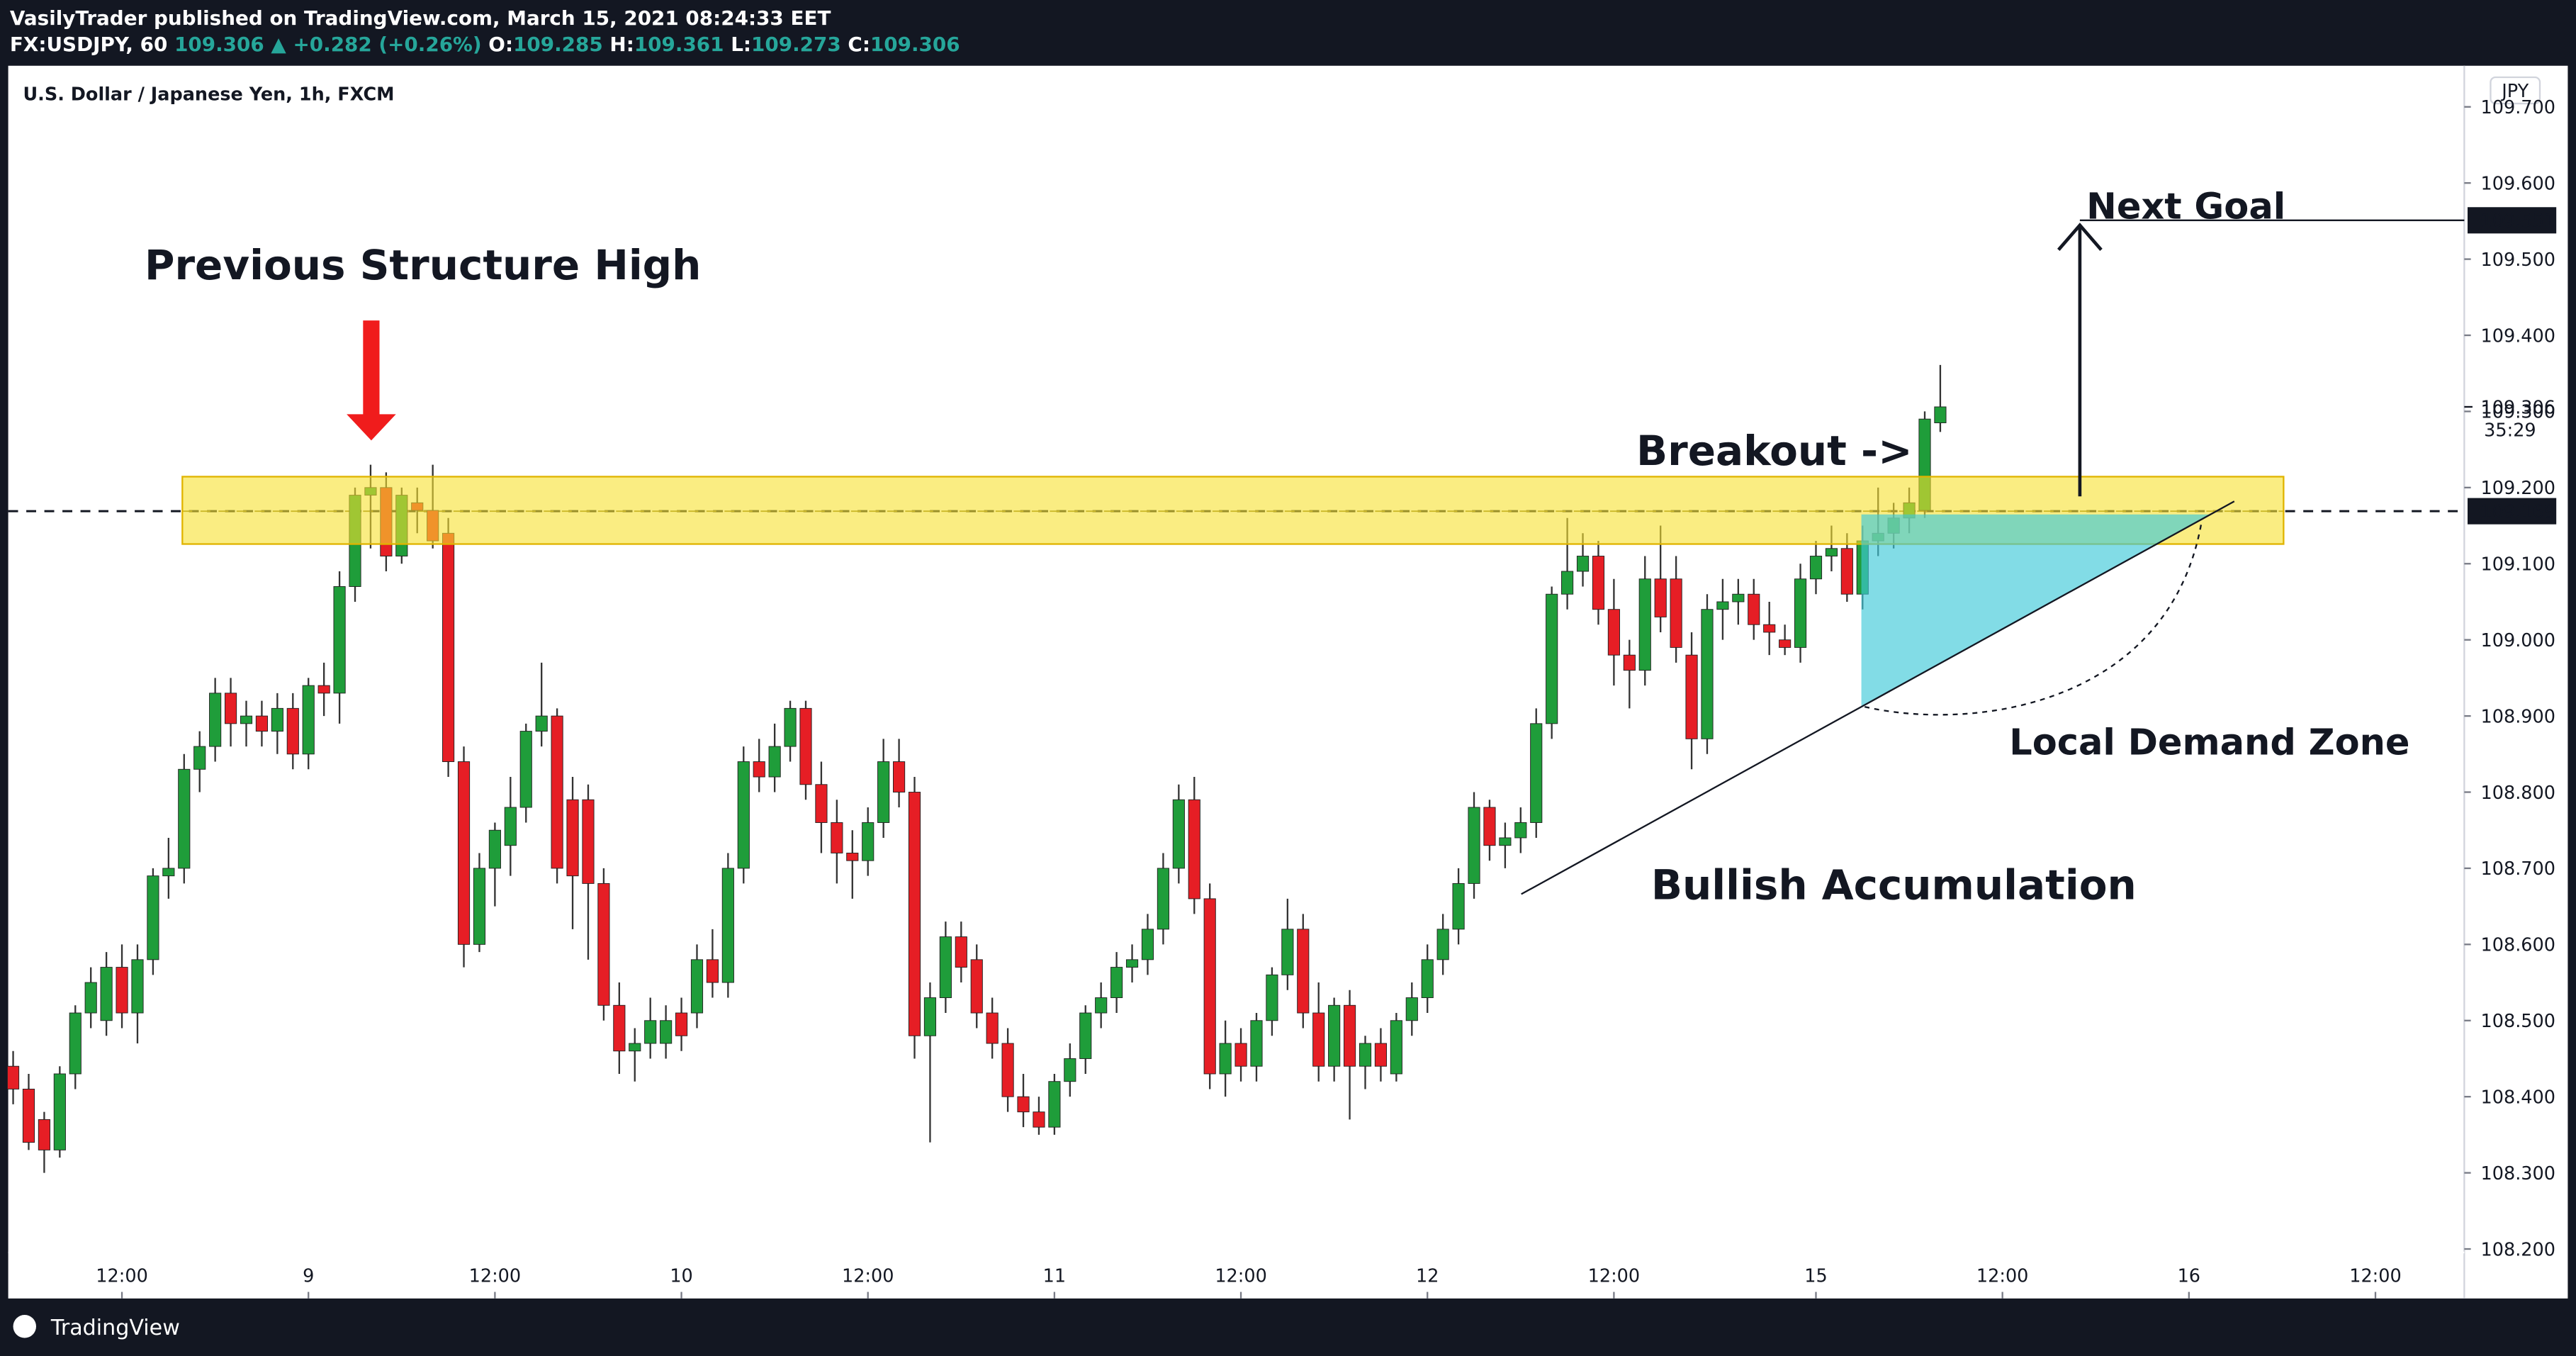  I want to click on x-tick-label: 11, so click(1054, 1276).